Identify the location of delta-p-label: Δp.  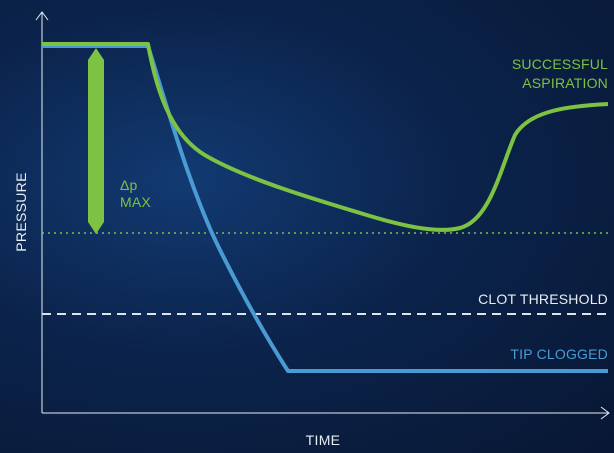
(129, 185).